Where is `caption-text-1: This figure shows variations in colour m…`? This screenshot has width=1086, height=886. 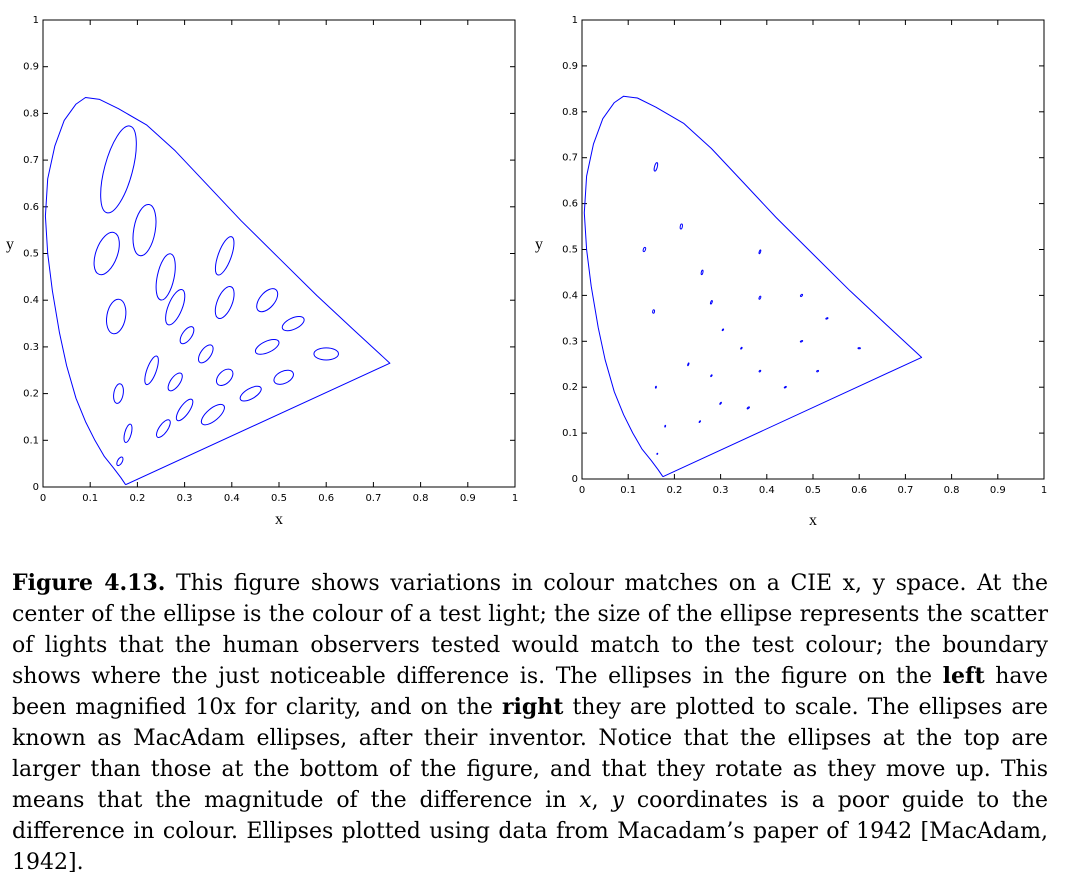 caption-text-1: This figure shows variations in colour m… is located at coordinates (530, 630).